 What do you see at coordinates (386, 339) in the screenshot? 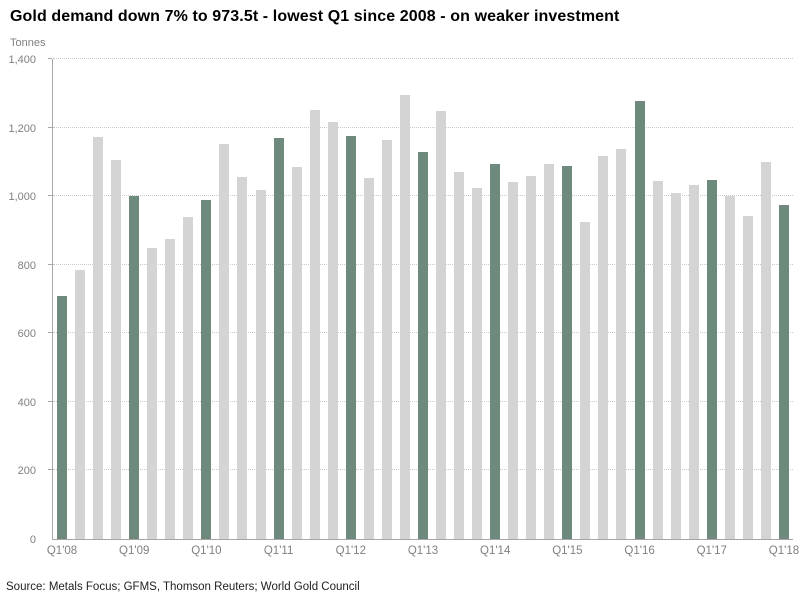
I see `bar-Q3'12` at bounding box center [386, 339].